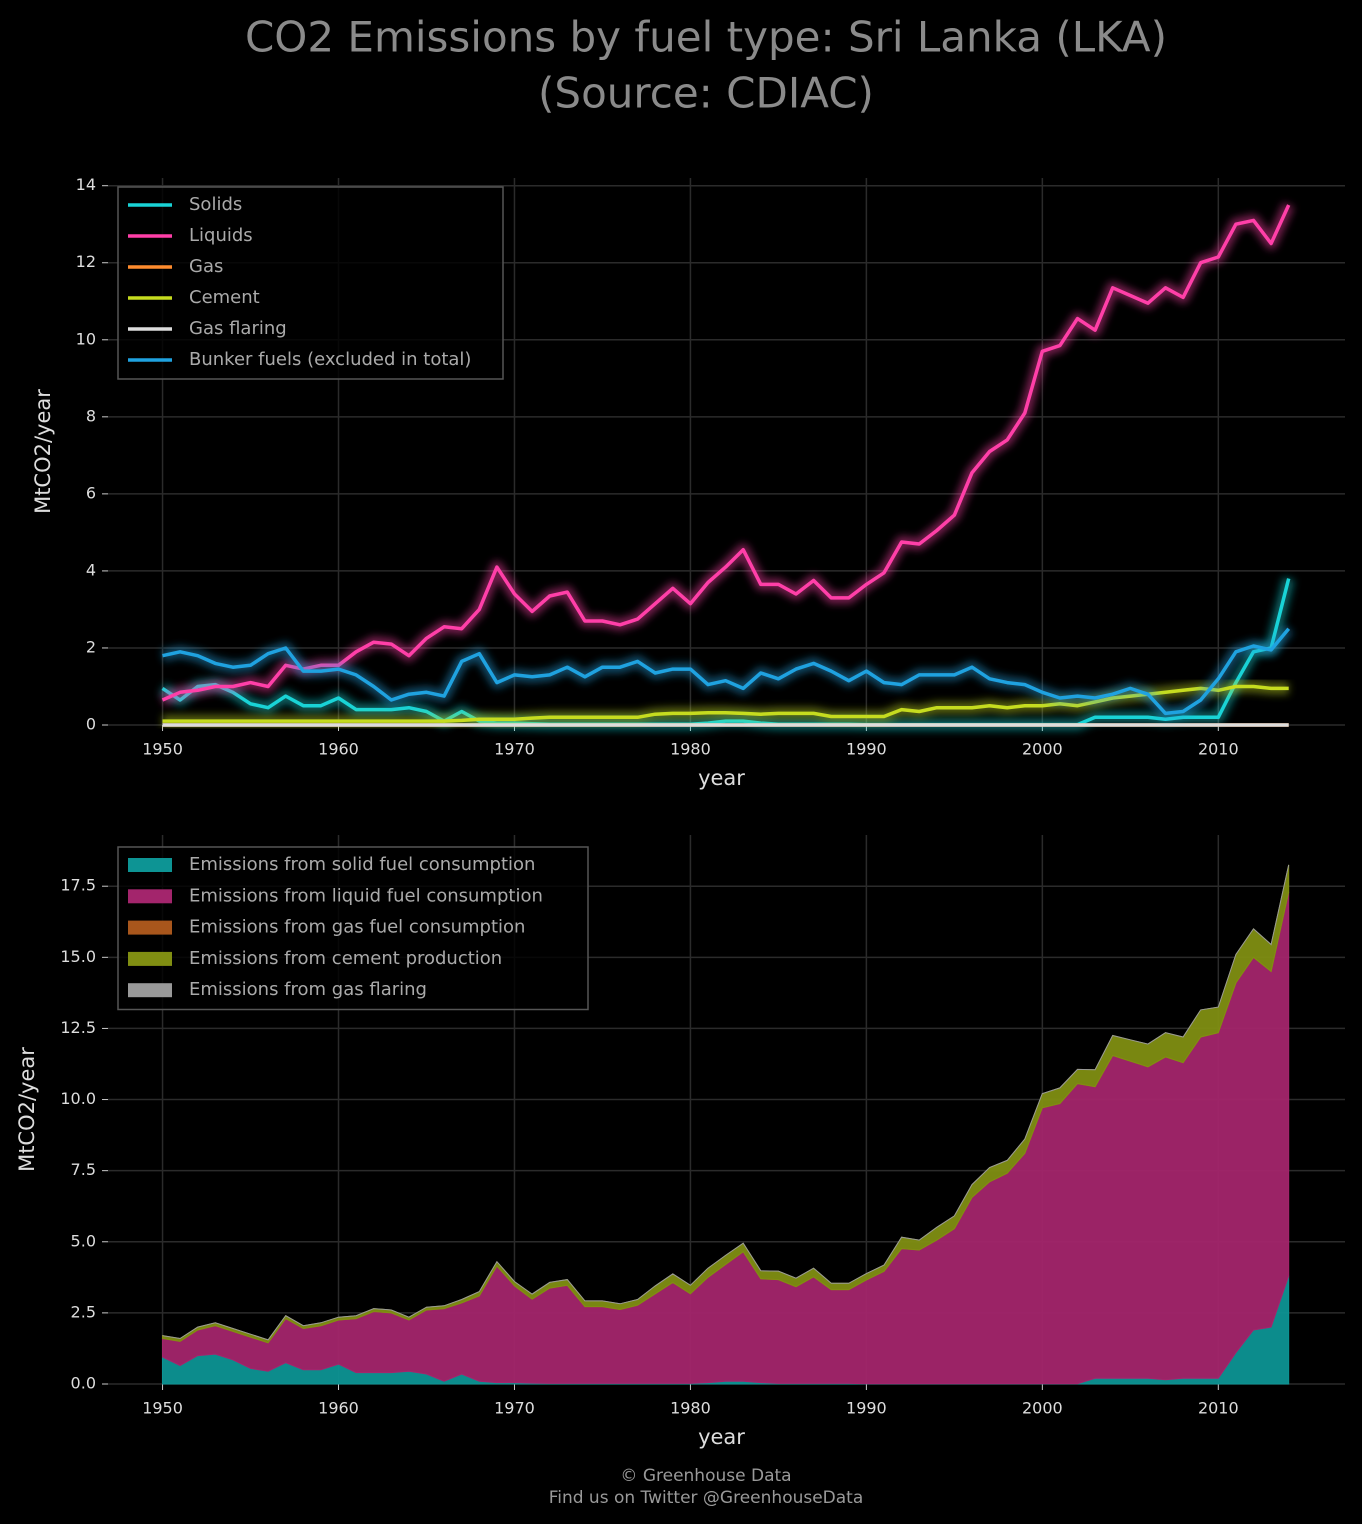  I want to click on legend-label: Emissions from cement production, so click(345, 958).